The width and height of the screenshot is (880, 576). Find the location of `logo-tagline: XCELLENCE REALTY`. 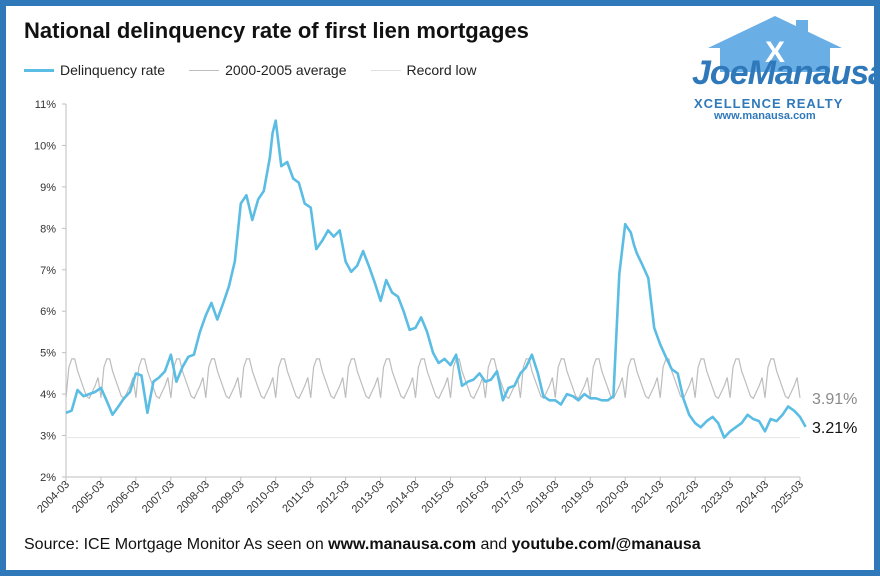

logo-tagline: XCELLENCE REALTY is located at coordinates (769, 103).